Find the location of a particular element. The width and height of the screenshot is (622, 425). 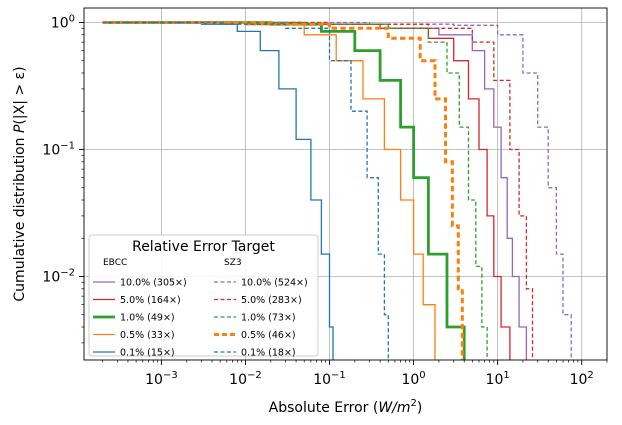

x-tick-label: 10² is located at coordinates (582, 379).